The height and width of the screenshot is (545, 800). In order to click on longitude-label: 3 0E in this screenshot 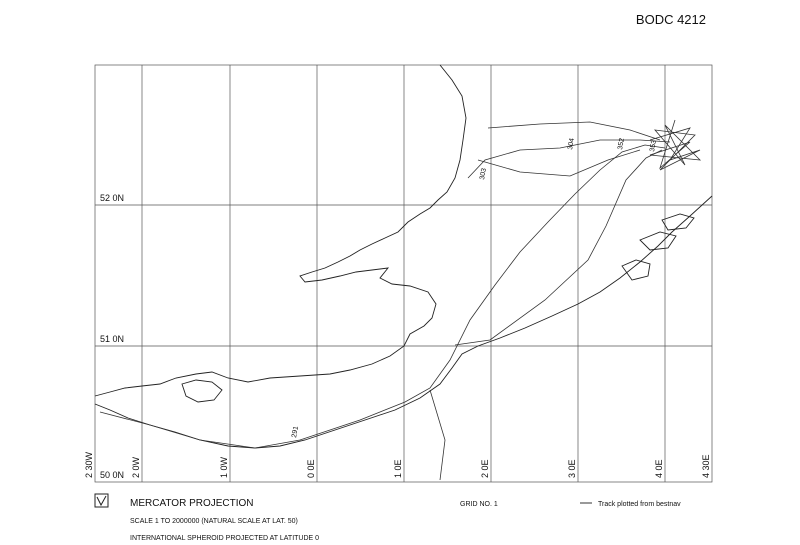, I will do `click(572, 468)`.